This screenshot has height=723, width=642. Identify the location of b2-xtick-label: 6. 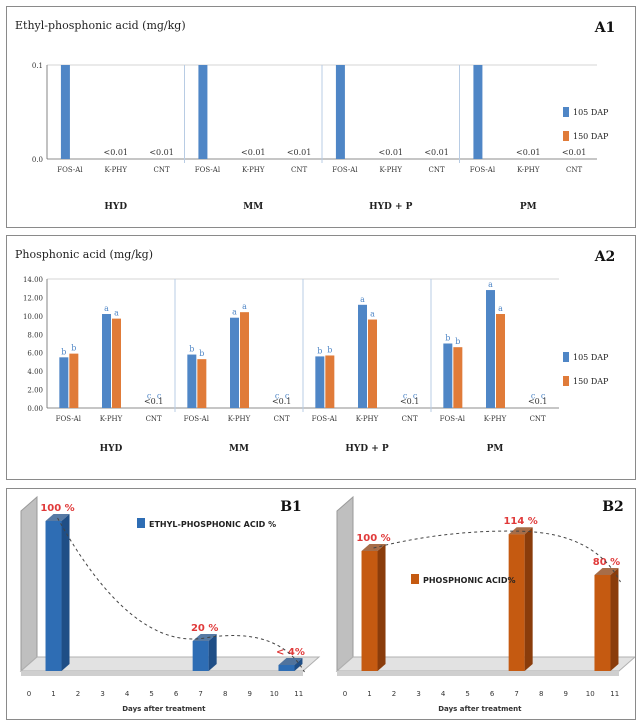
(492, 694).